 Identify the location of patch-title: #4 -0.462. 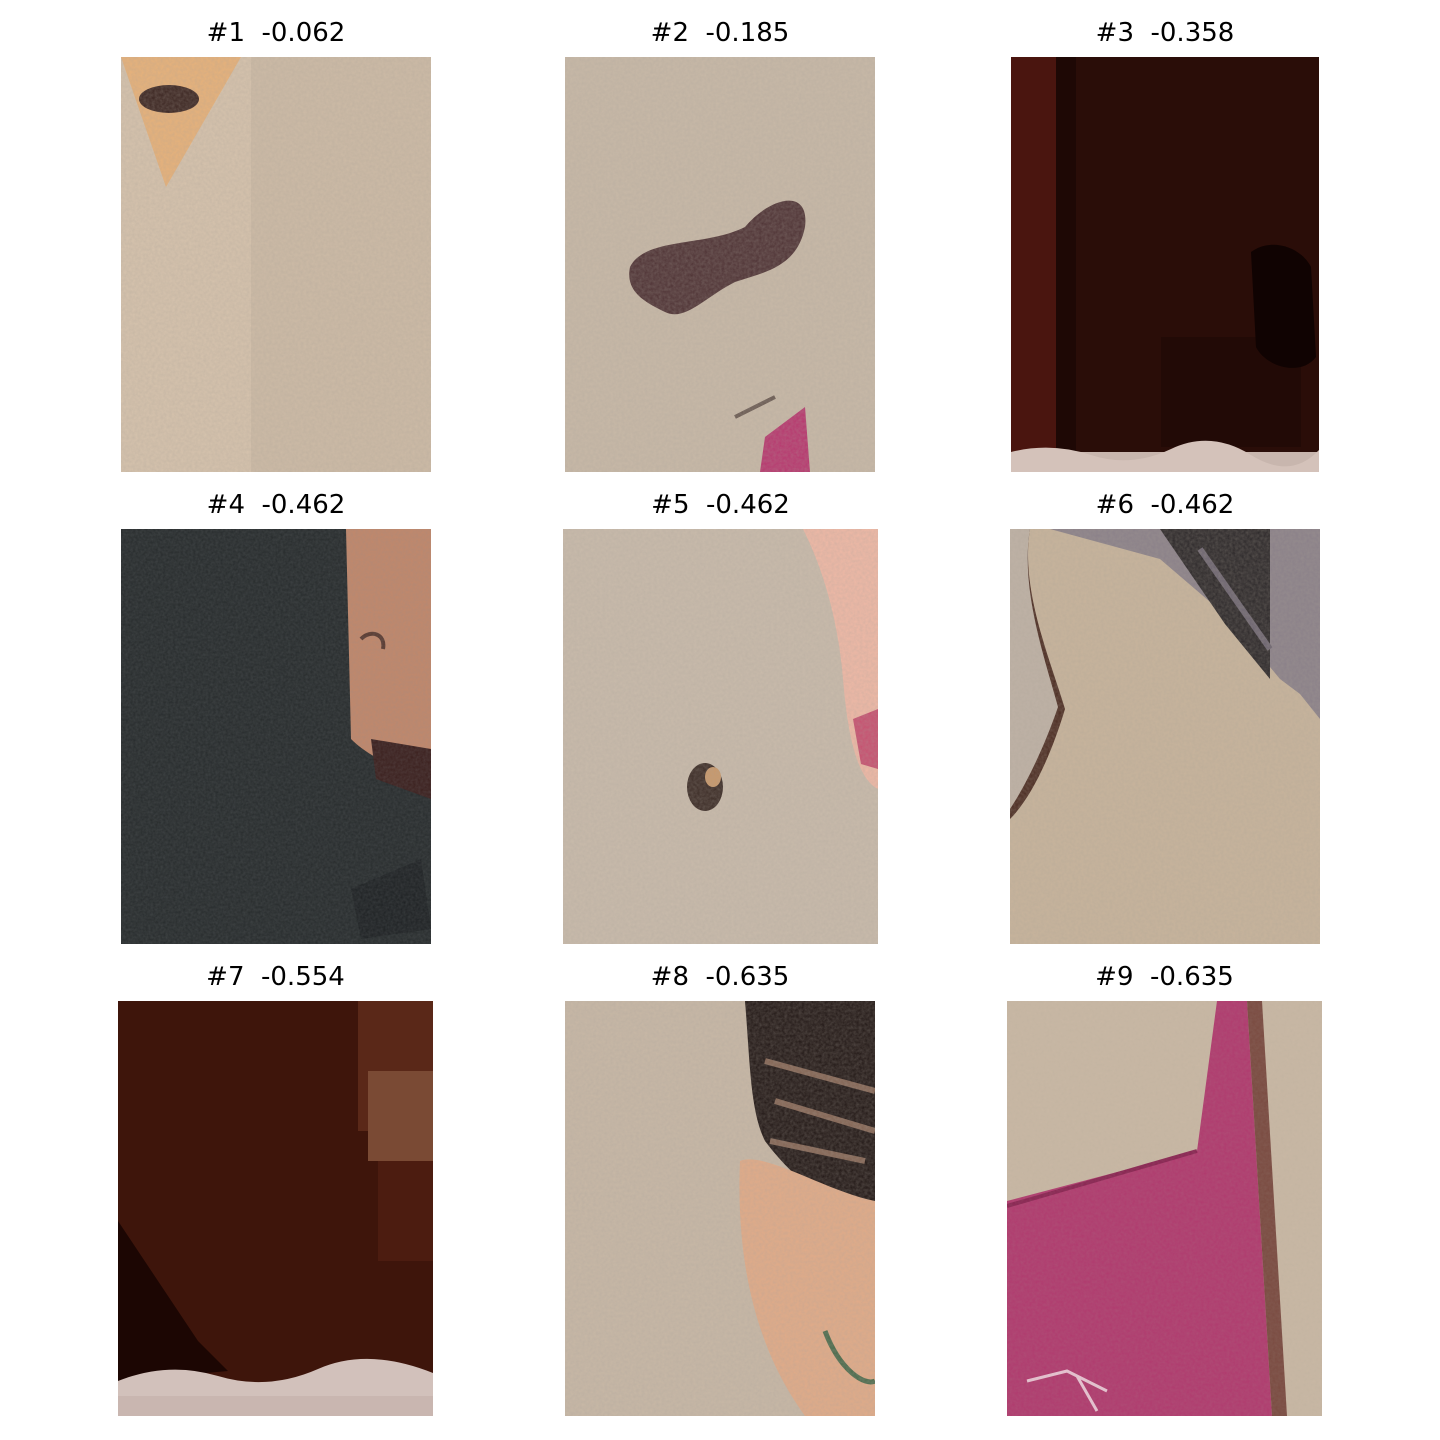
(276, 505).